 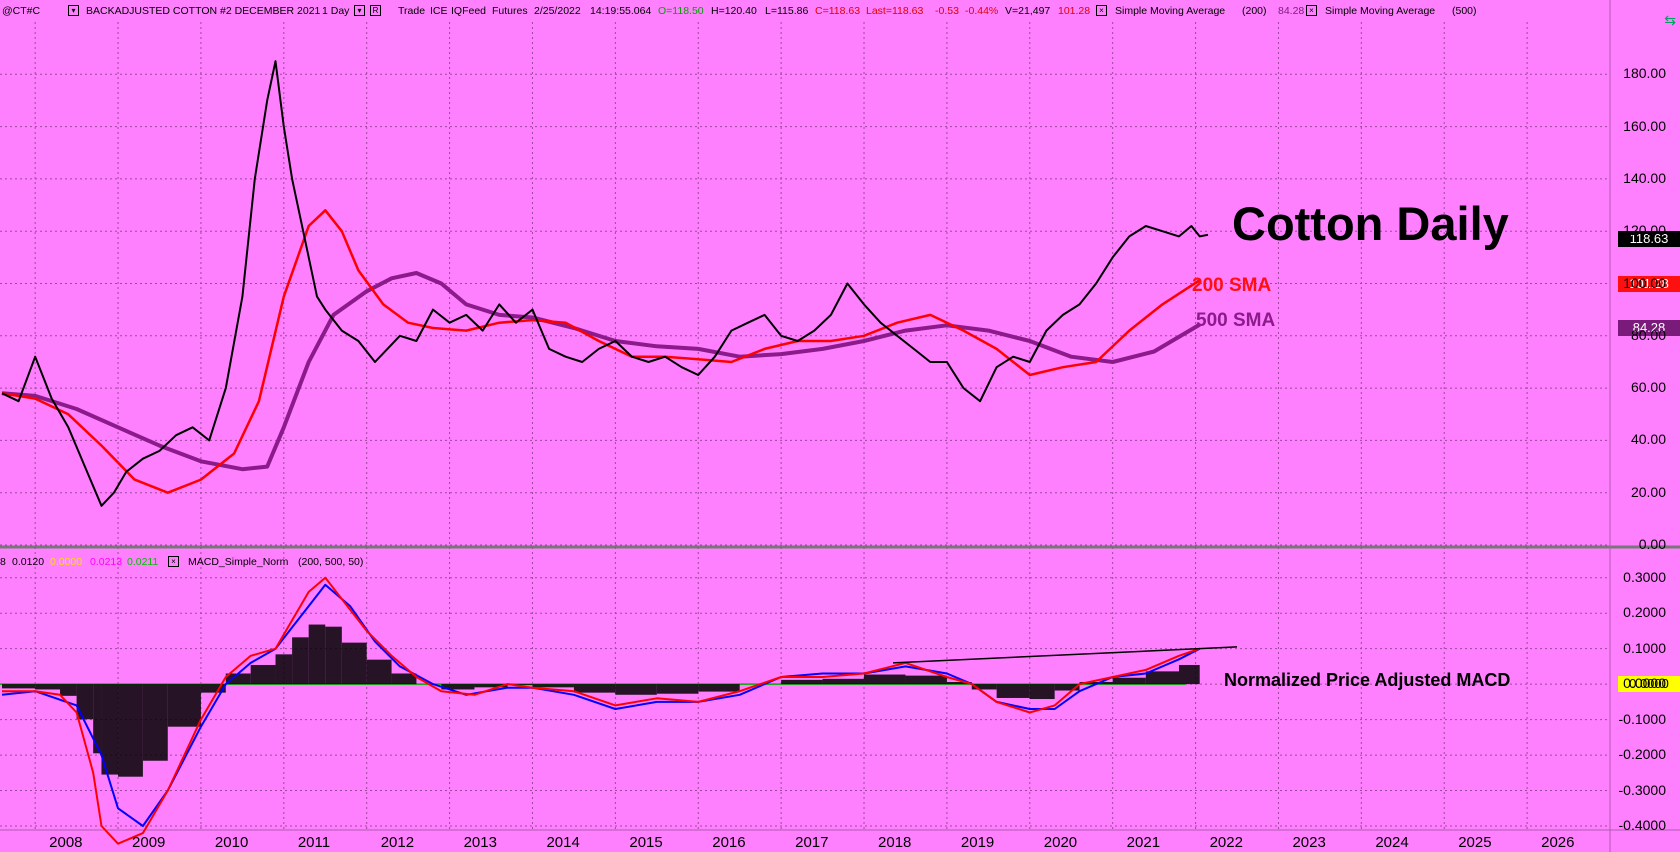 What do you see at coordinates (1291, 11) in the screenshot?
I see `sma500-value: 84.28` at bounding box center [1291, 11].